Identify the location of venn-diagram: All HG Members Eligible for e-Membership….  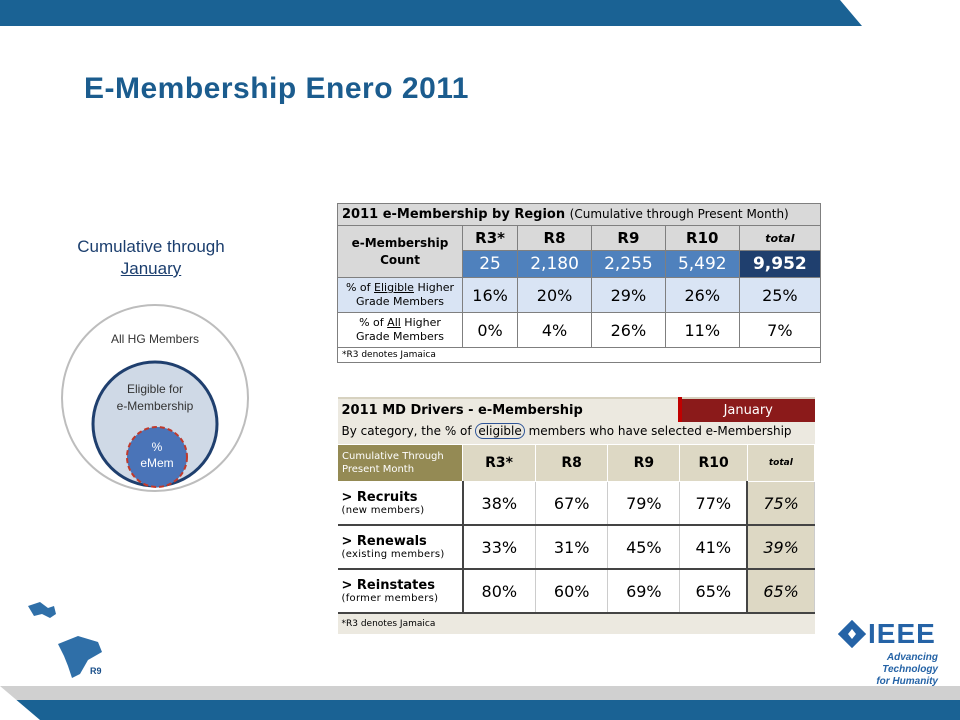
(155, 398).